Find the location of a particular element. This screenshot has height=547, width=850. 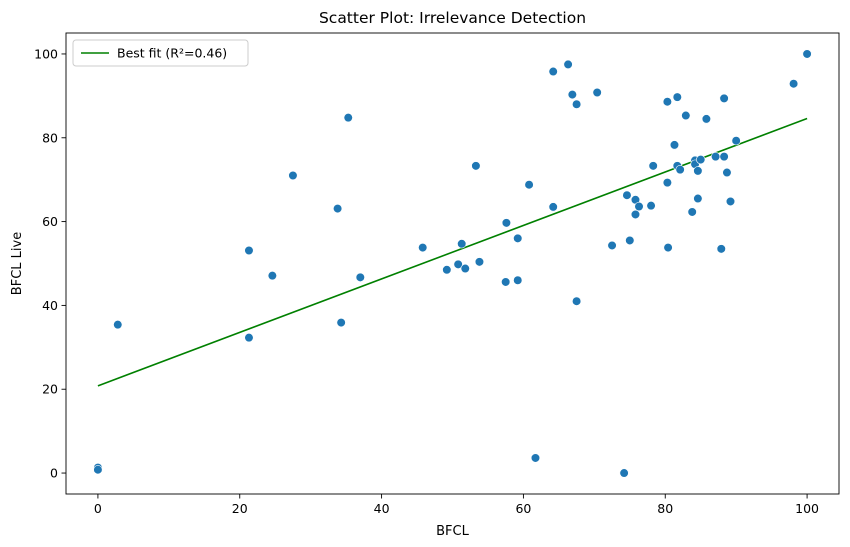

chart-title: Scatter Plot: Irrelevance Detection is located at coordinates (452, 18).